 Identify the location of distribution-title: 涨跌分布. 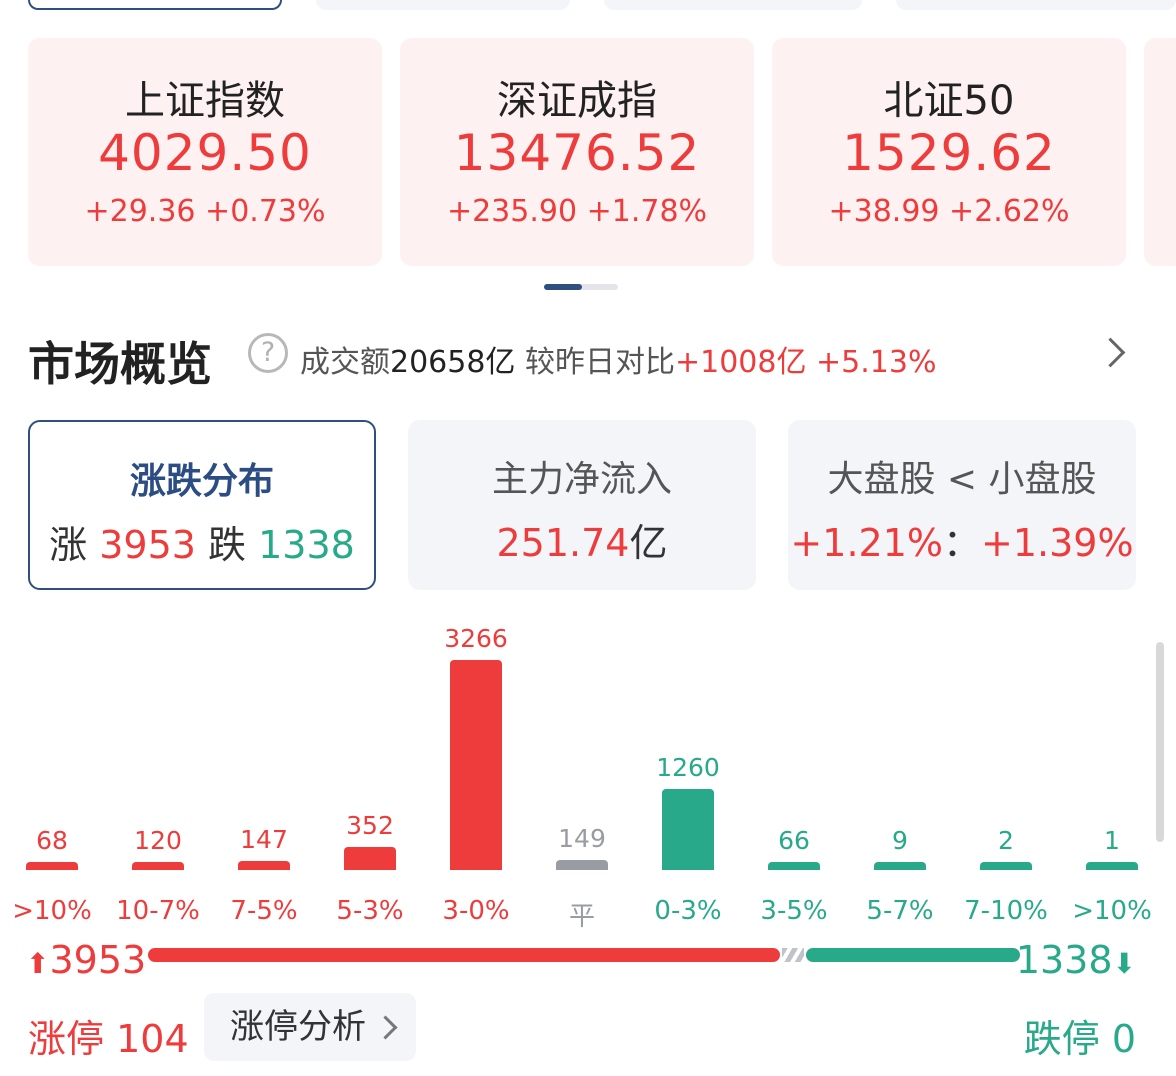
(201, 481).